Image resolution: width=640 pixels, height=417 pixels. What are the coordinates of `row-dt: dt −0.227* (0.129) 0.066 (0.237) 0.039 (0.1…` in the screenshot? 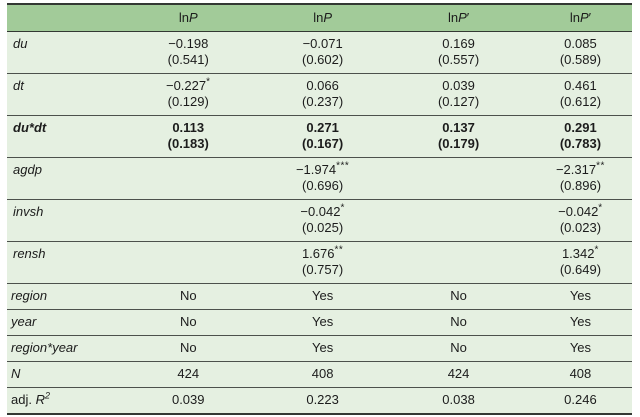 It's located at (319, 94).